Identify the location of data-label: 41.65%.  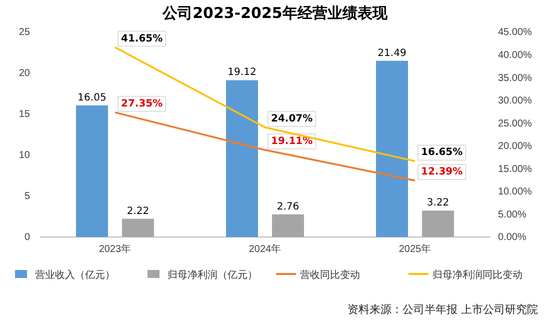
(142, 38).